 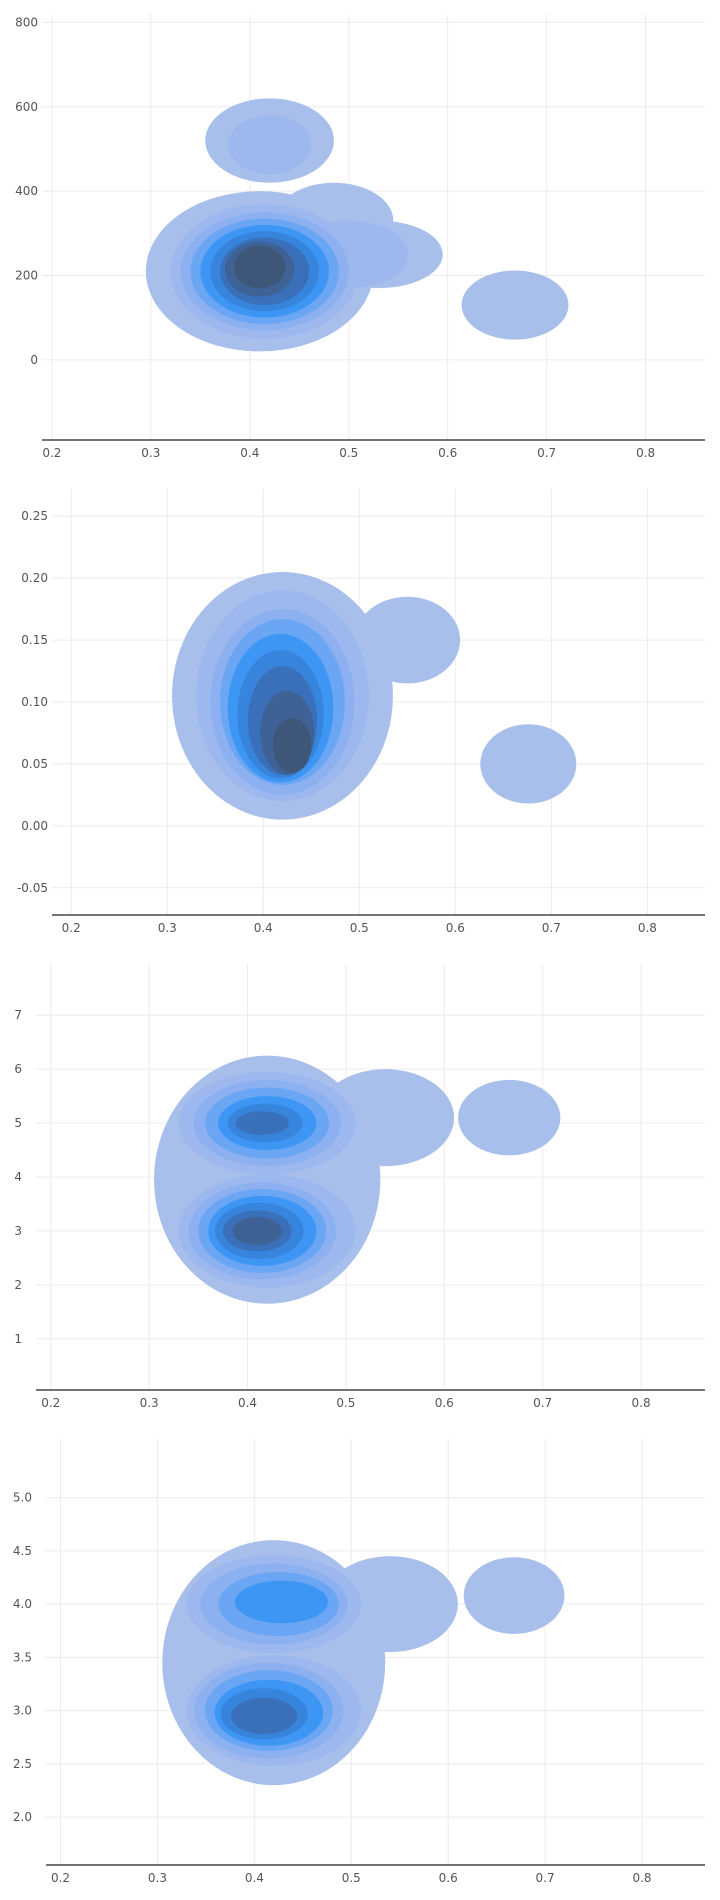 What do you see at coordinates (18, 1069) in the screenshot?
I see `y-tick-label: 6` at bounding box center [18, 1069].